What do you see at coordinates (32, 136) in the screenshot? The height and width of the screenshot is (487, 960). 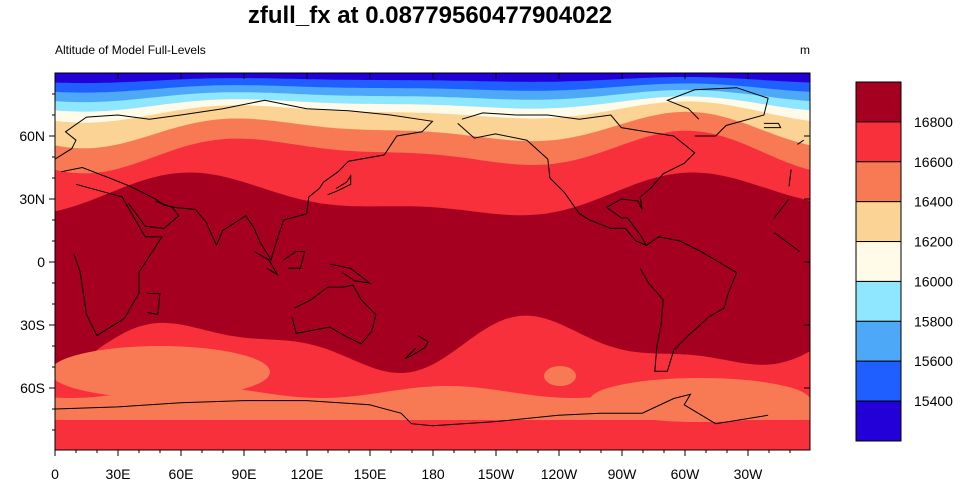 I see `y-tick-label: 60N` at bounding box center [32, 136].